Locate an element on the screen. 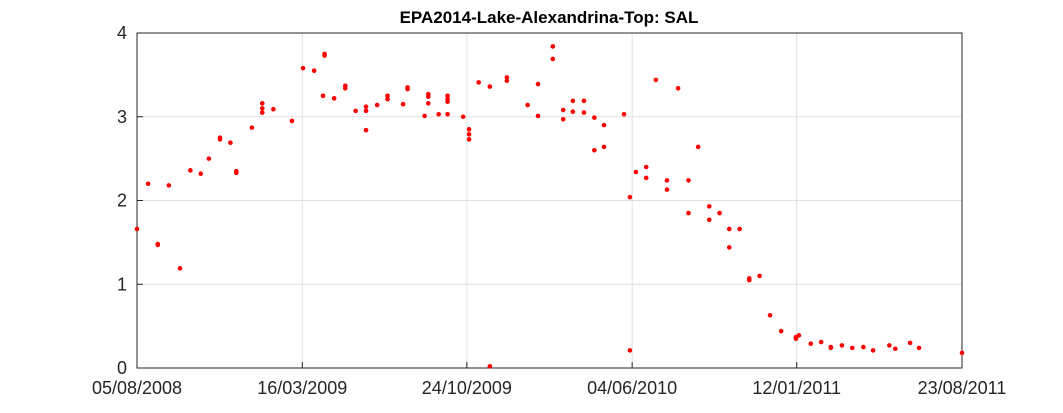 The height and width of the screenshot is (413, 1063). x-tick-label: 12/01/2011 is located at coordinates (796, 388).